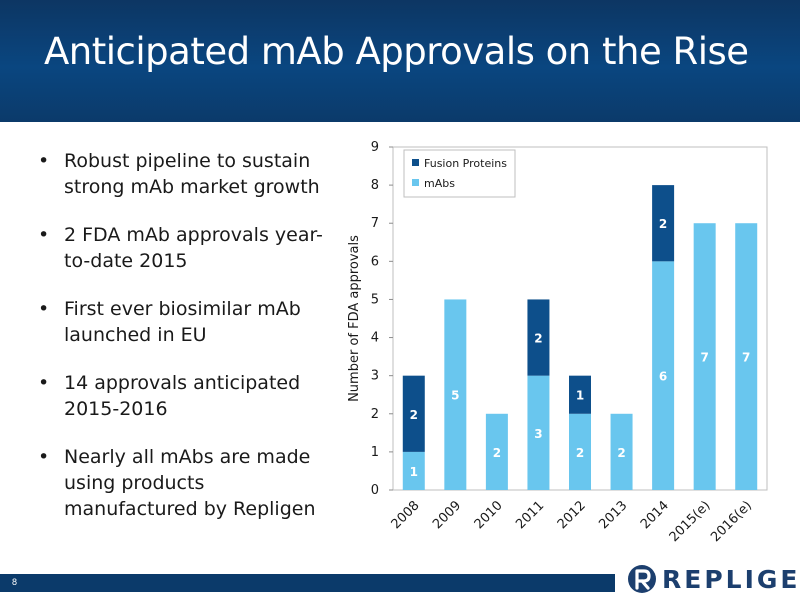 The height and width of the screenshot is (600, 800). I want to click on x-tick-label: 2016(e), so click(731, 521).